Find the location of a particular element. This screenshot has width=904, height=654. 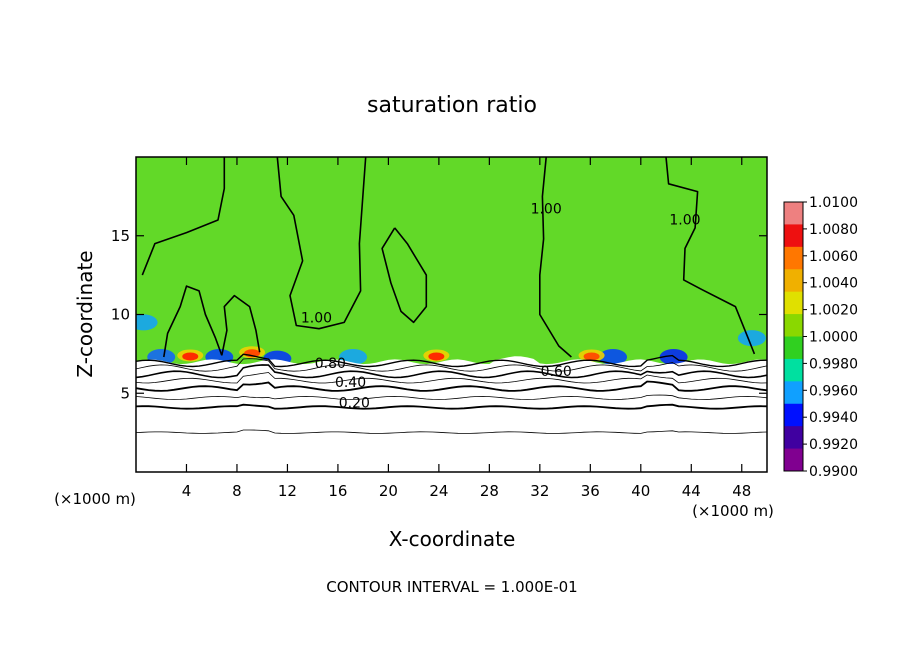

contour-label-3: 0.80 is located at coordinates (330, 364).